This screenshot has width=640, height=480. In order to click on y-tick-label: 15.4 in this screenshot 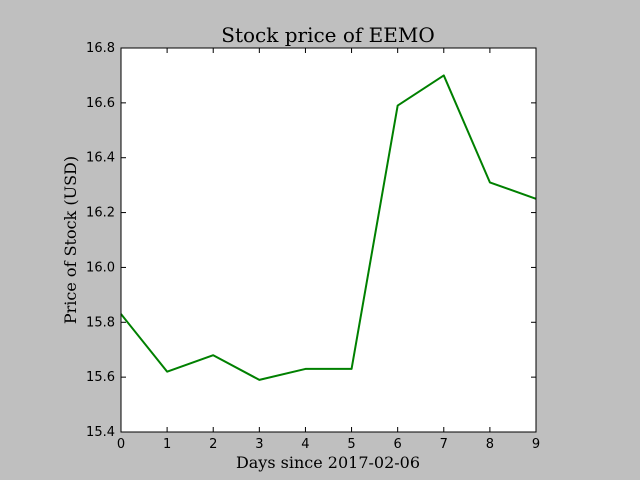, I will do `click(100, 432)`.